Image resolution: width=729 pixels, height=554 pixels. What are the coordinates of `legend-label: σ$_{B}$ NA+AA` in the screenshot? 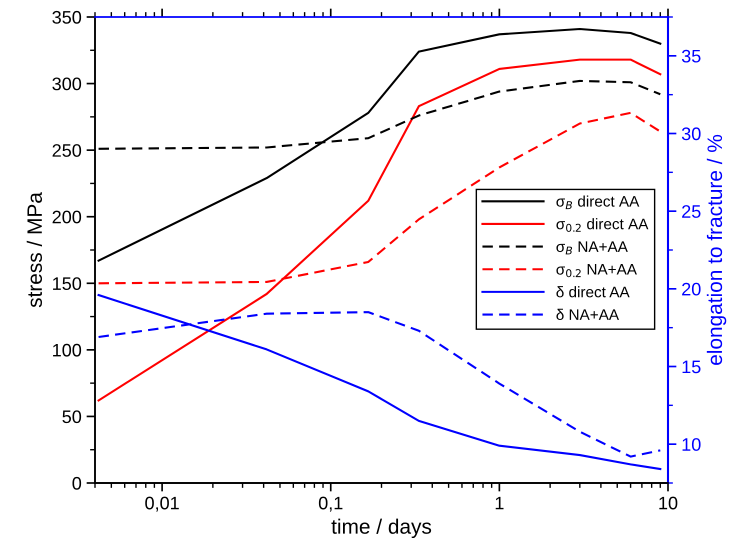 It's located at (592, 247).